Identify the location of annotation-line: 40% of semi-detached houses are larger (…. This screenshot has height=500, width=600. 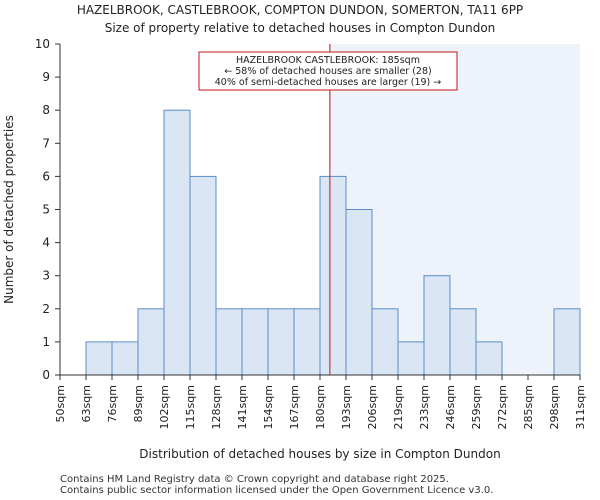
(328, 82).